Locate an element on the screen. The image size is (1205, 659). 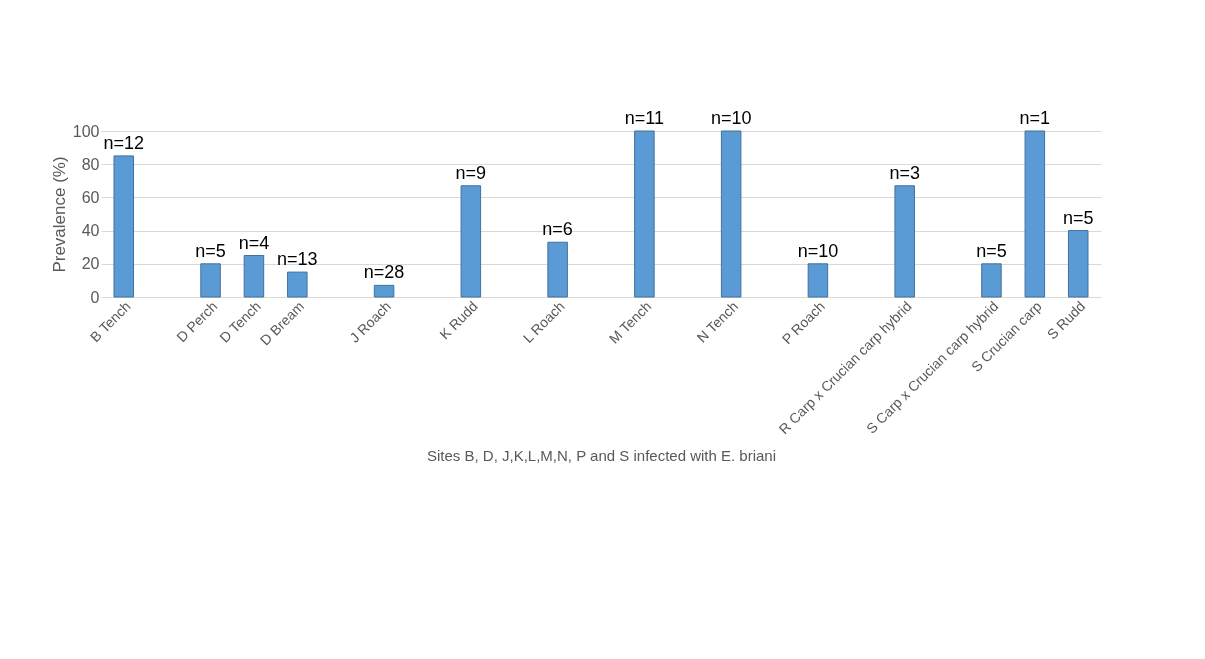
annotation: n=12 is located at coordinates (124, 142).